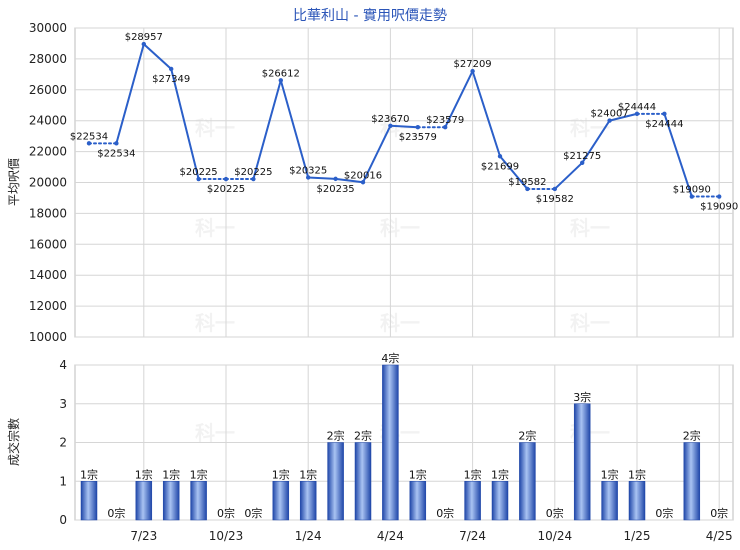 The width and height of the screenshot is (740, 550). What do you see at coordinates (664, 124) in the screenshot?
I see `price-data-label: $24444` at bounding box center [664, 124].